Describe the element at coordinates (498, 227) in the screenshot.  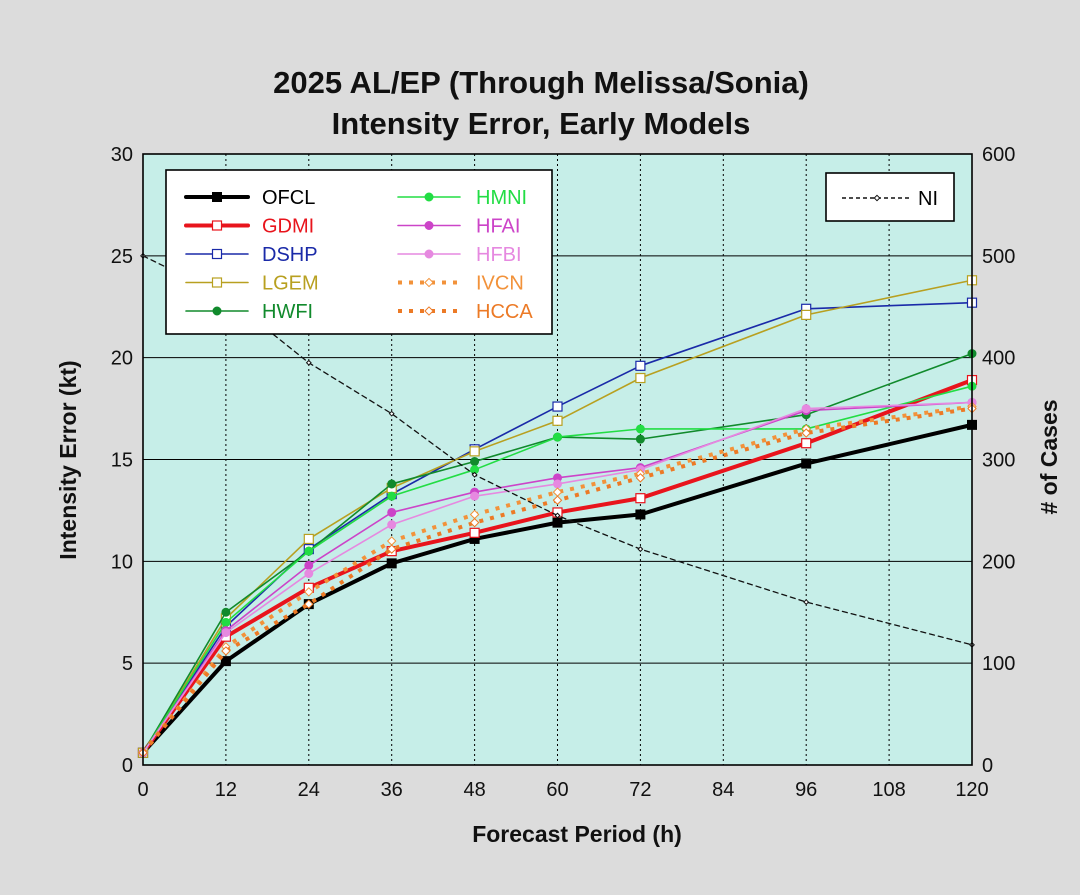
I see `legend-label: HFAI` at that location.